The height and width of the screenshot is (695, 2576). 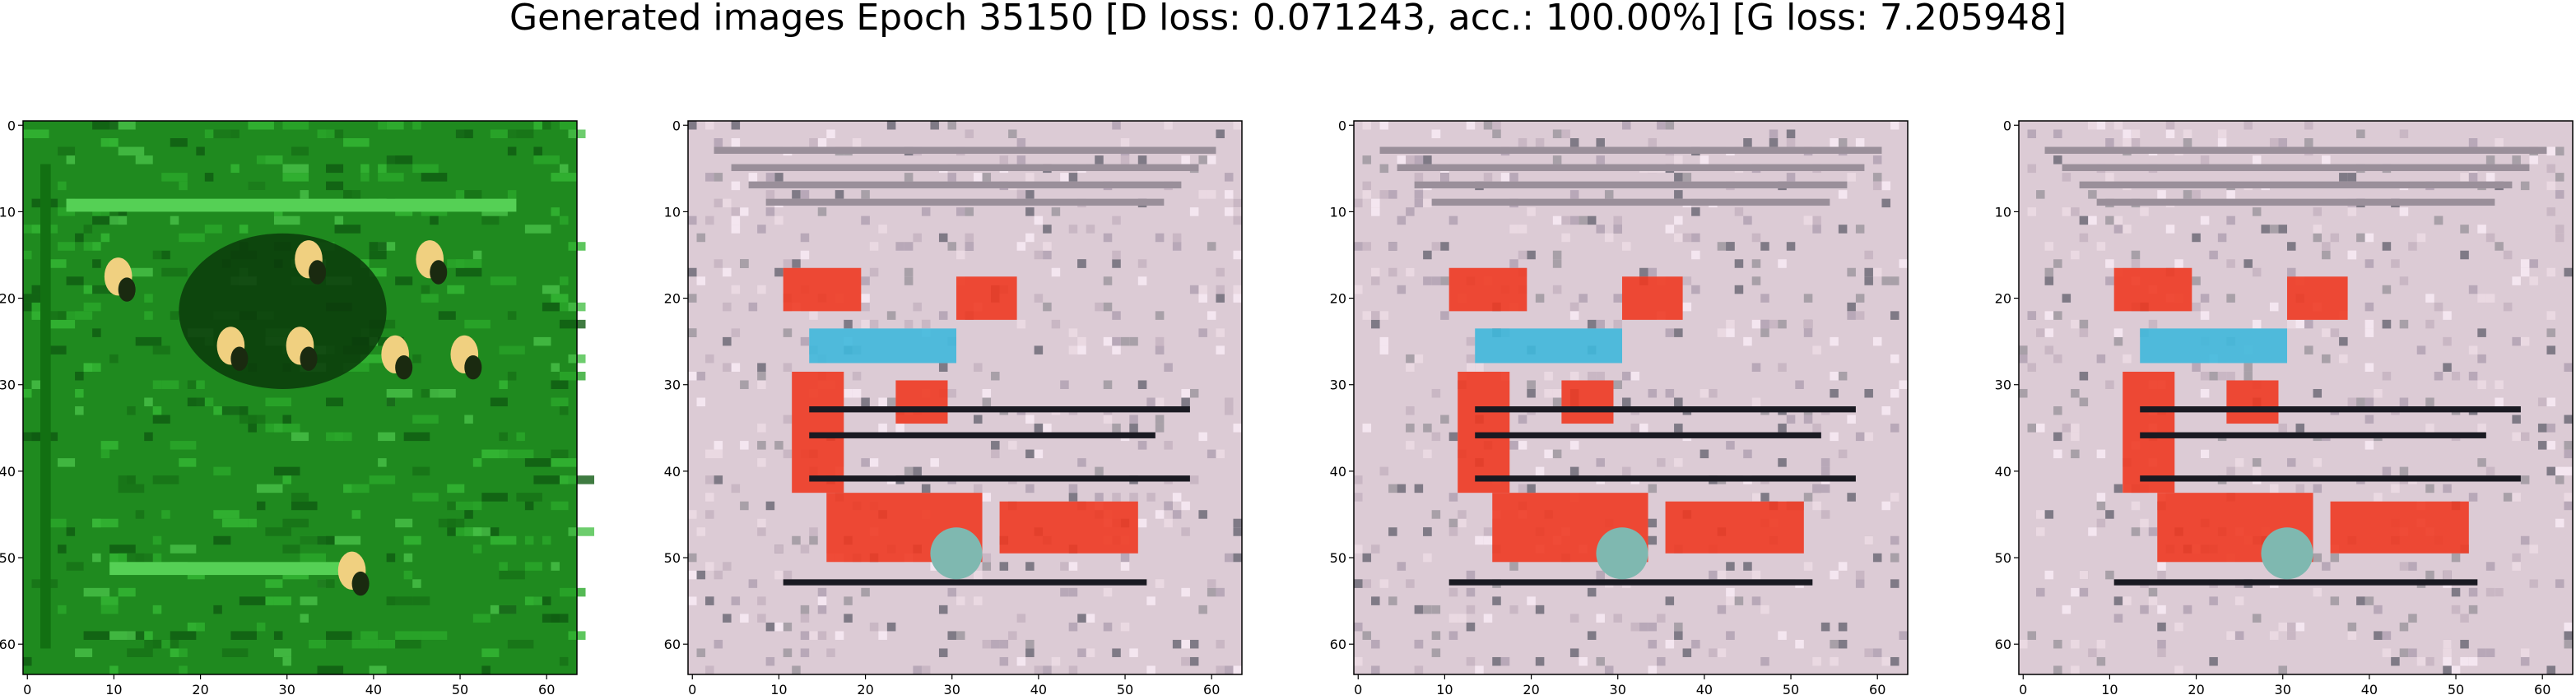 What do you see at coordinates (1587, 402) in the screenshot?
I see `red-region` at bounding box center [1587, 402].